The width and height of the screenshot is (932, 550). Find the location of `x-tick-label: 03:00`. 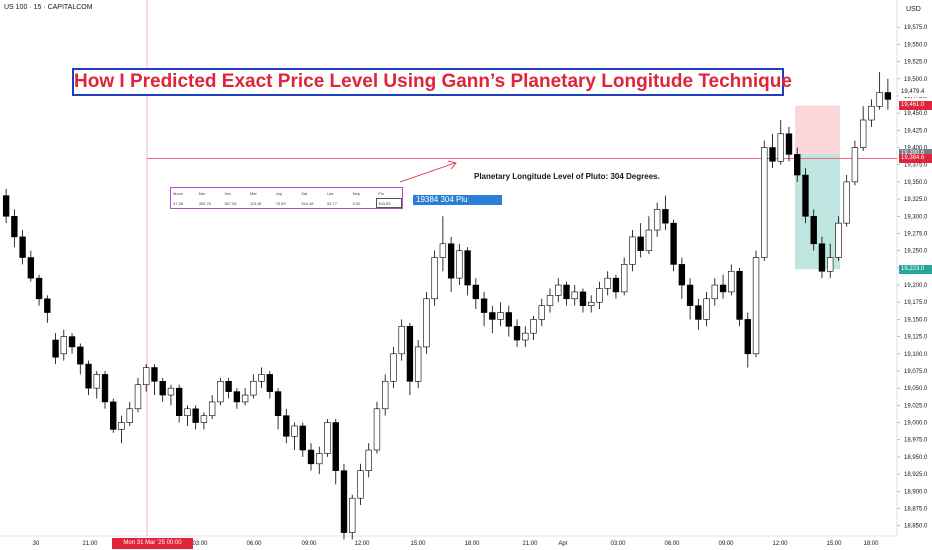

x-tick-label: 03:00 is located at coordinates (200, 544).